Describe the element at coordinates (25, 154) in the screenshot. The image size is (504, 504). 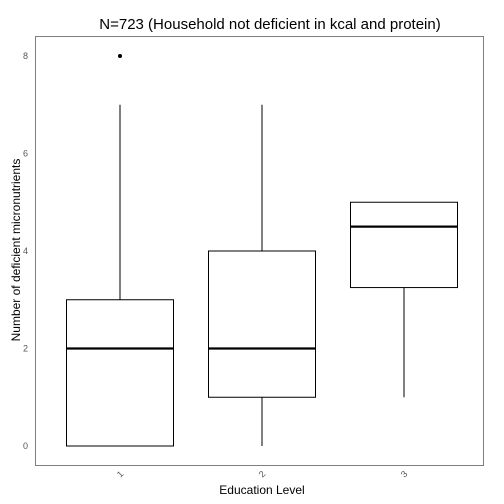
I see `y-tick-label: 6` at that location.